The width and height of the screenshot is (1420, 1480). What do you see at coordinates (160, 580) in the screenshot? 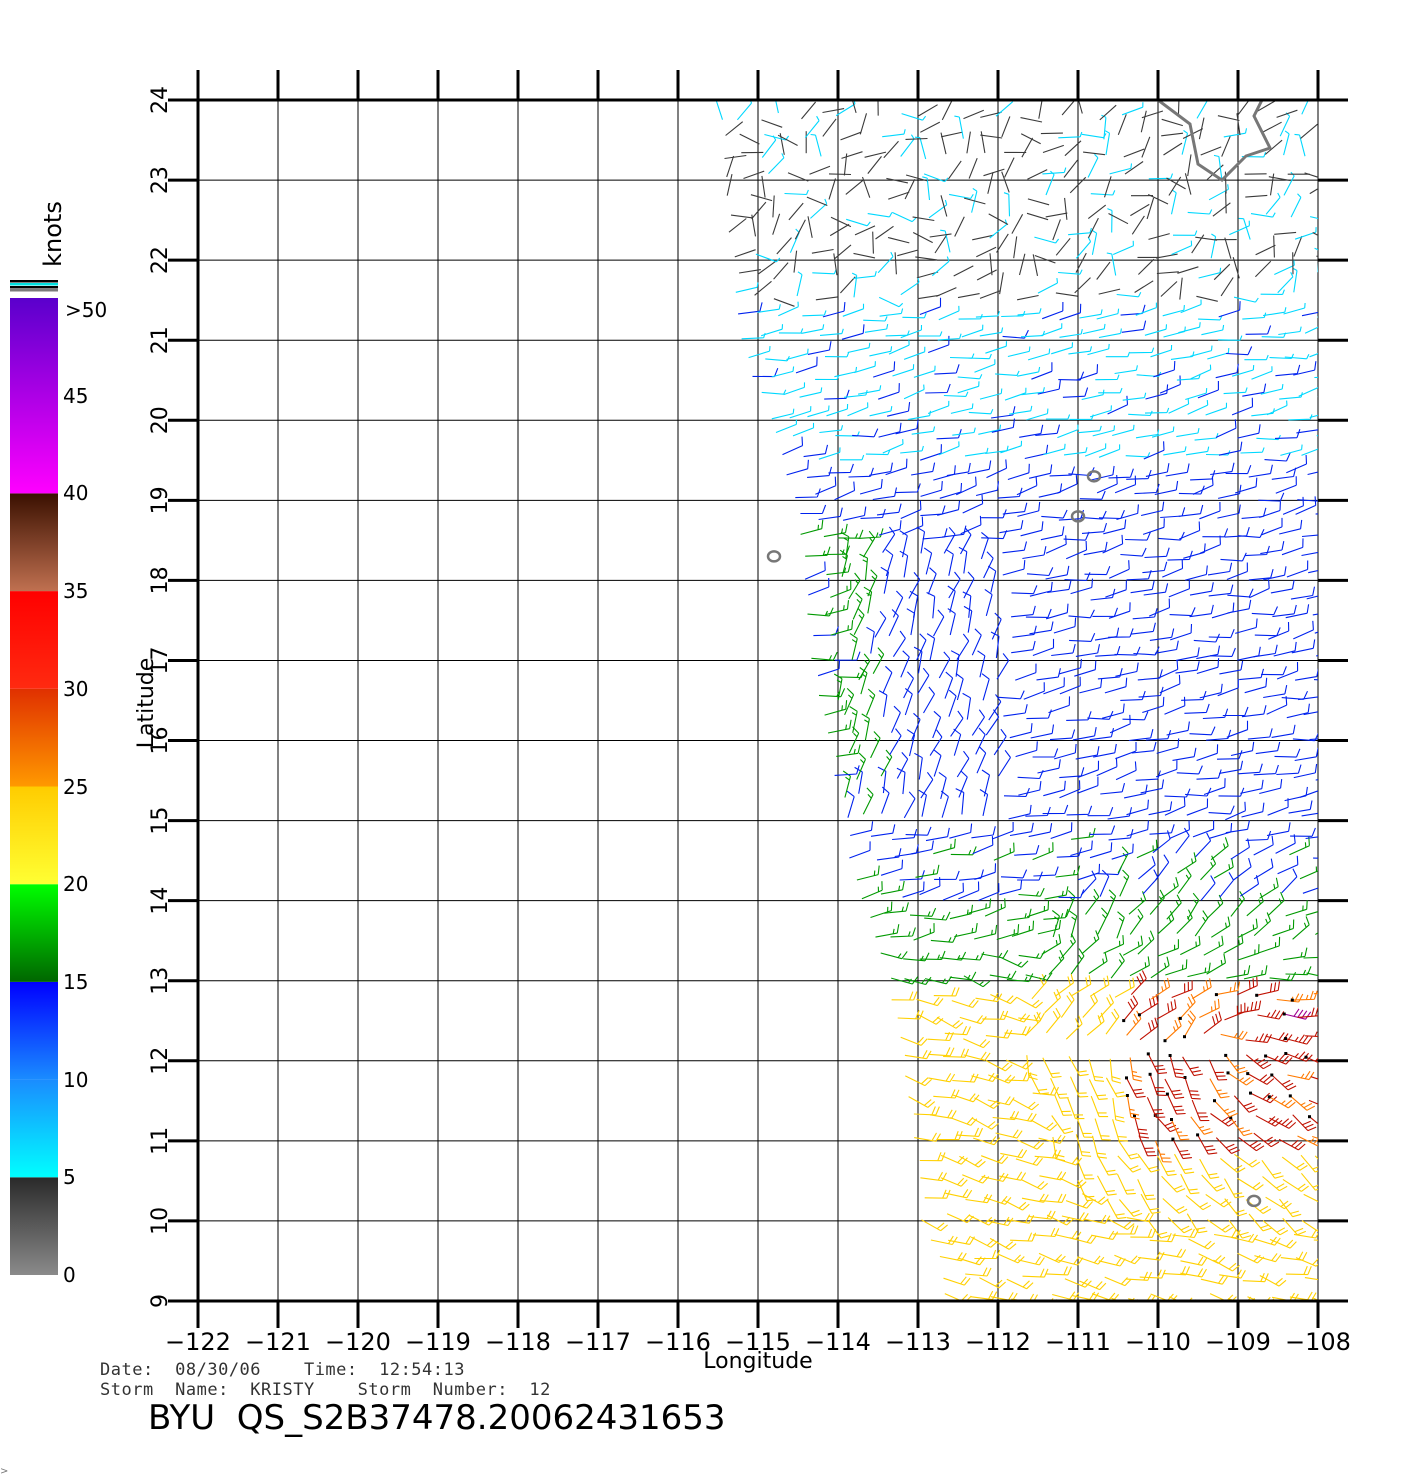
I see `y-tick-label: 18` at bounding box center [160, 580].